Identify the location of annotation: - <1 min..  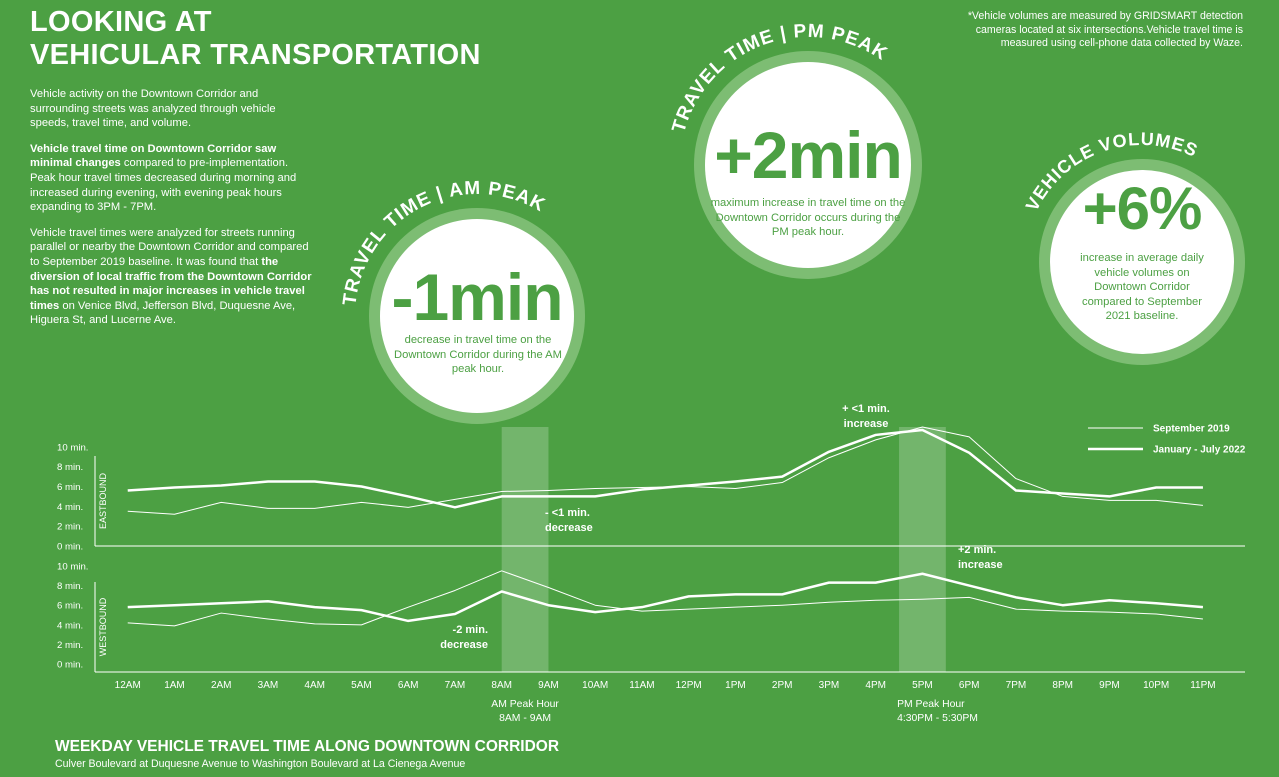
(567, 513).